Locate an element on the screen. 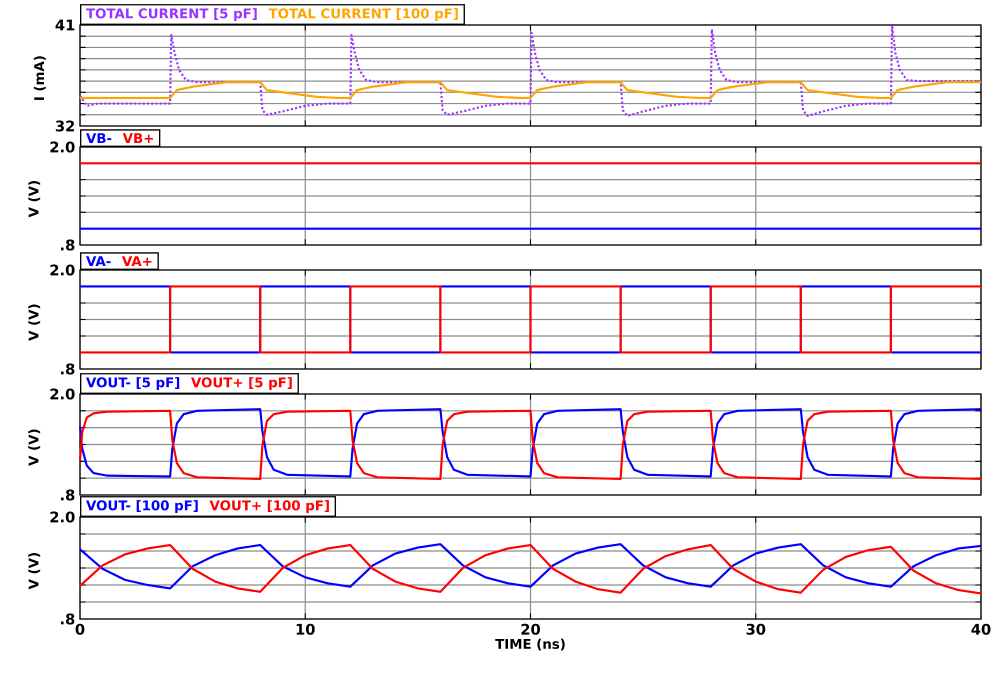 Image resolution: width=997 pixels, height=681 pixels. x-tick-label: 0 is located at coordinates (80, 629).